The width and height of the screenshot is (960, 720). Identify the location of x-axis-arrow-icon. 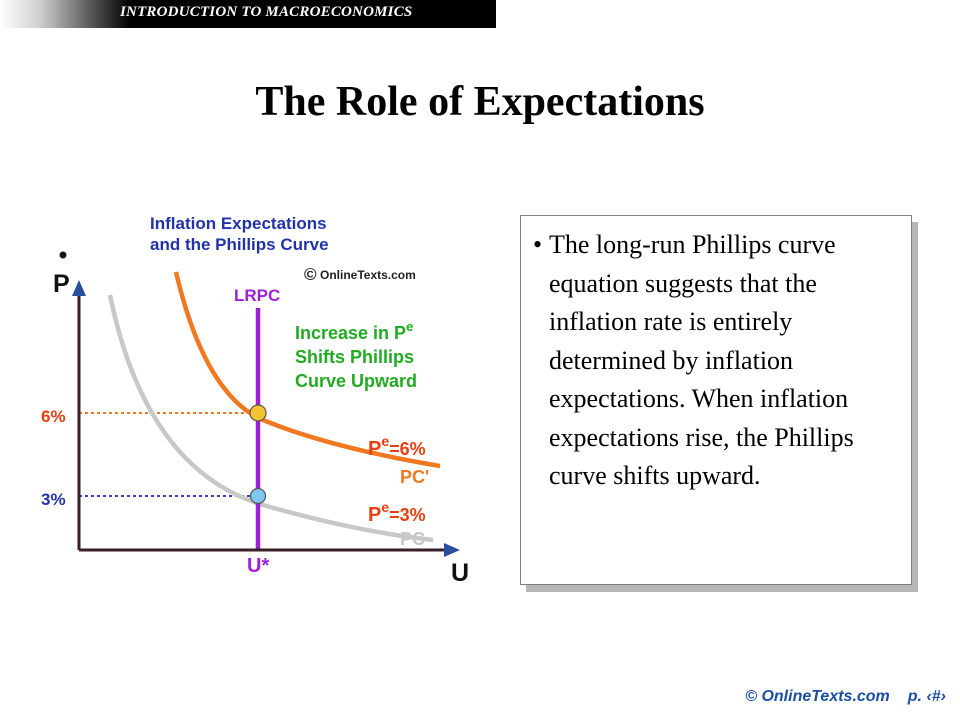
(452, 550).